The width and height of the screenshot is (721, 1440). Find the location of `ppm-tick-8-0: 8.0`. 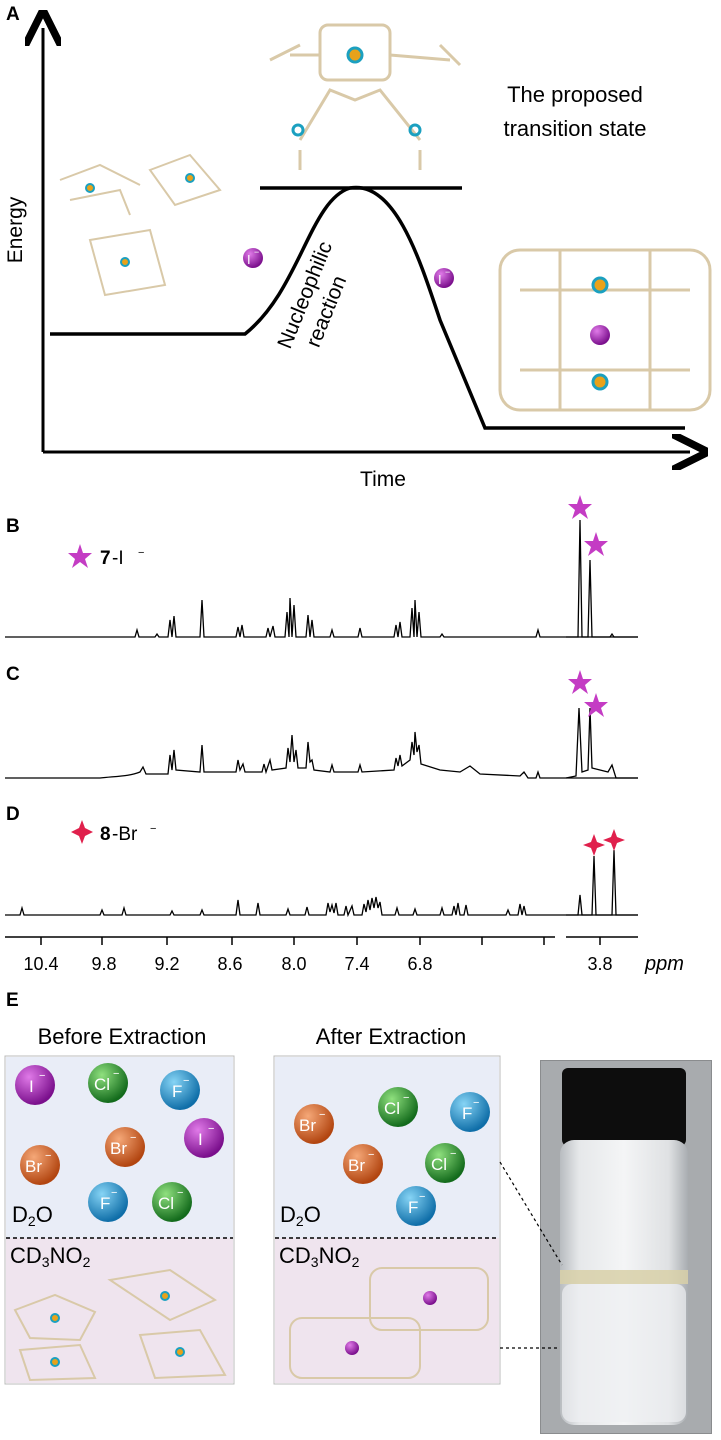

ppm-tick-8-0: 8.0 is located at coordinates (293, 964).